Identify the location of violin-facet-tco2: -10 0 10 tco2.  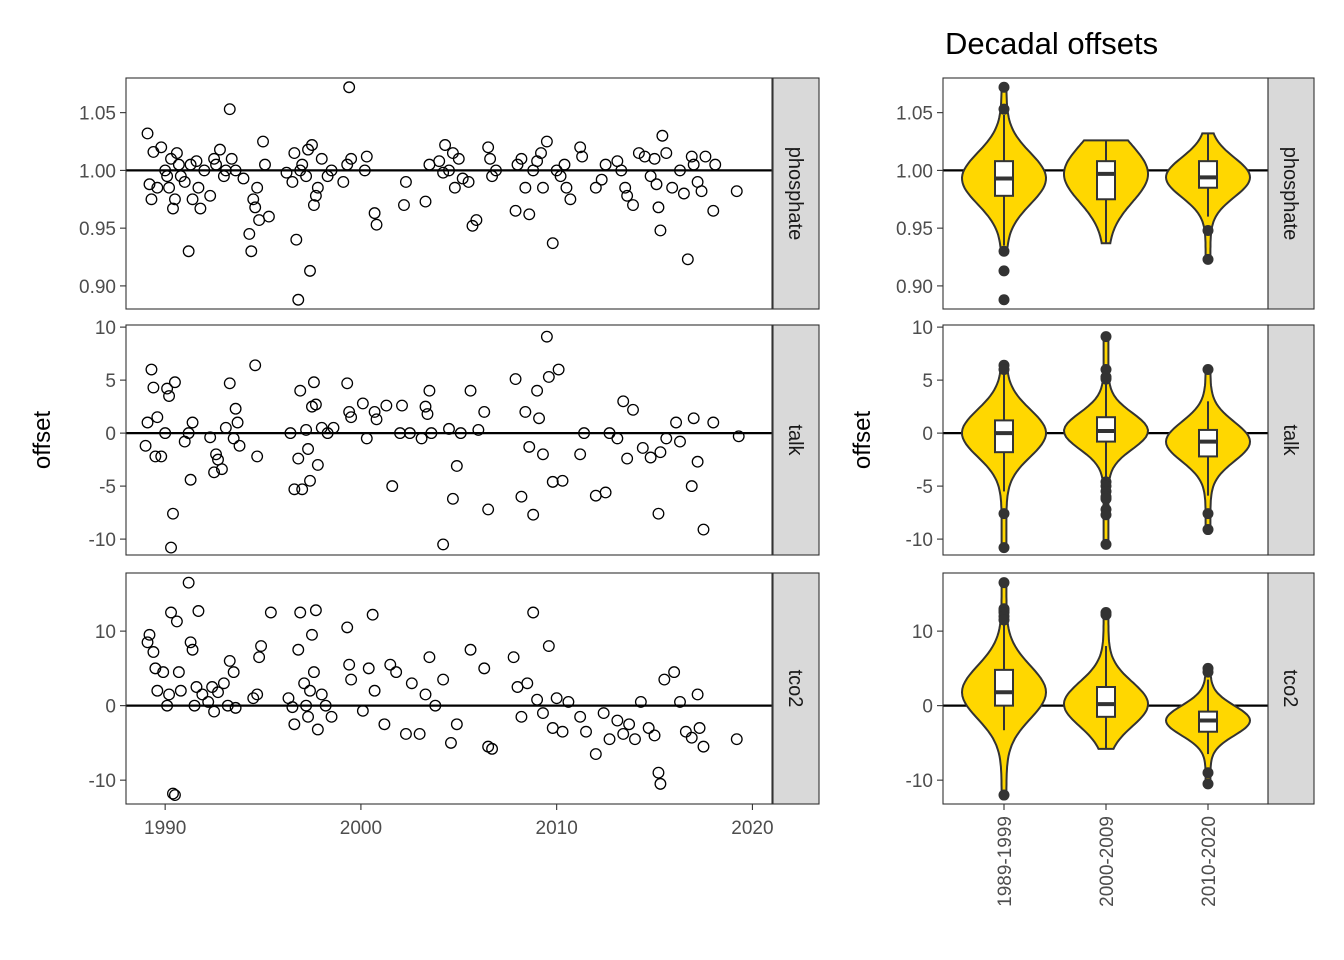
(1110, 688).